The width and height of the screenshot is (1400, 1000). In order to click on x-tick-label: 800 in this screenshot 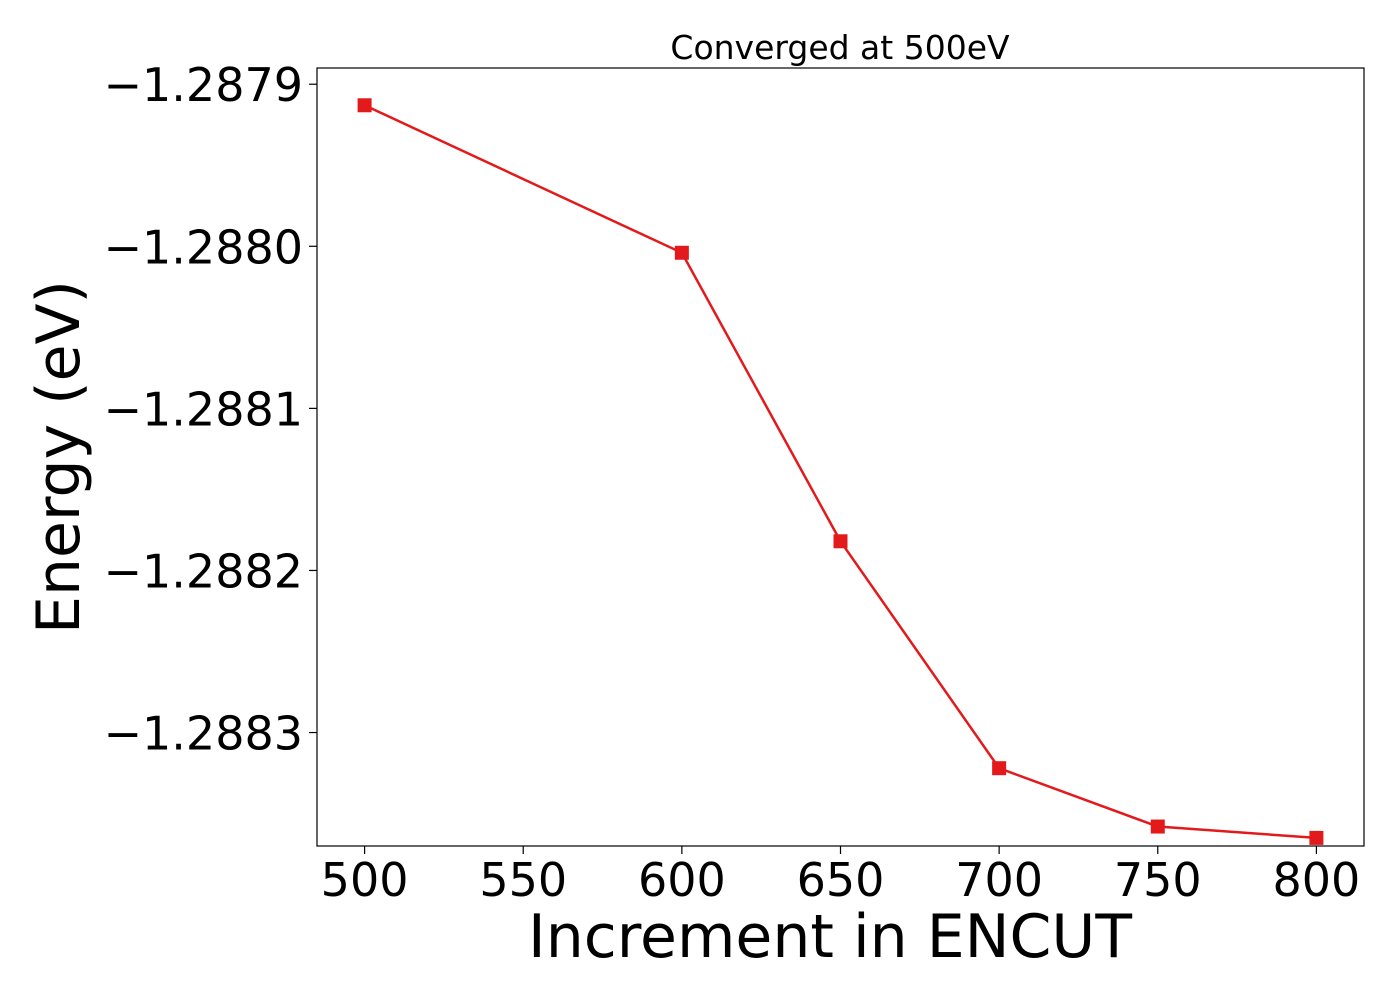, I will do `click(1317, 880)`.